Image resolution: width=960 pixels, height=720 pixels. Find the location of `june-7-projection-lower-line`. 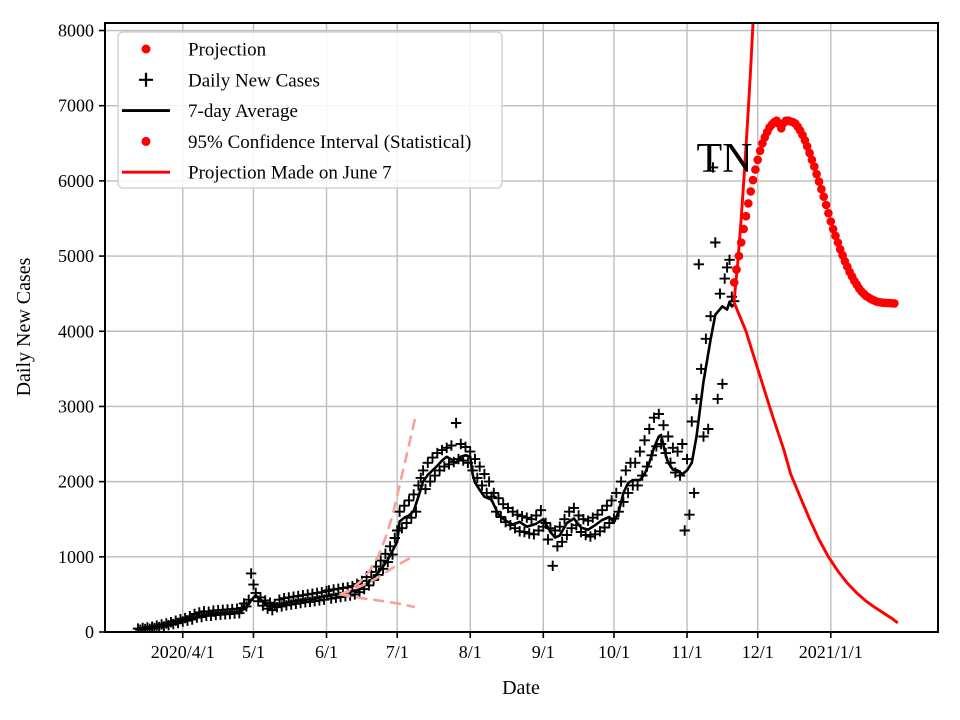

june-7-projection-lower-line is located at coordinates (377, 601).